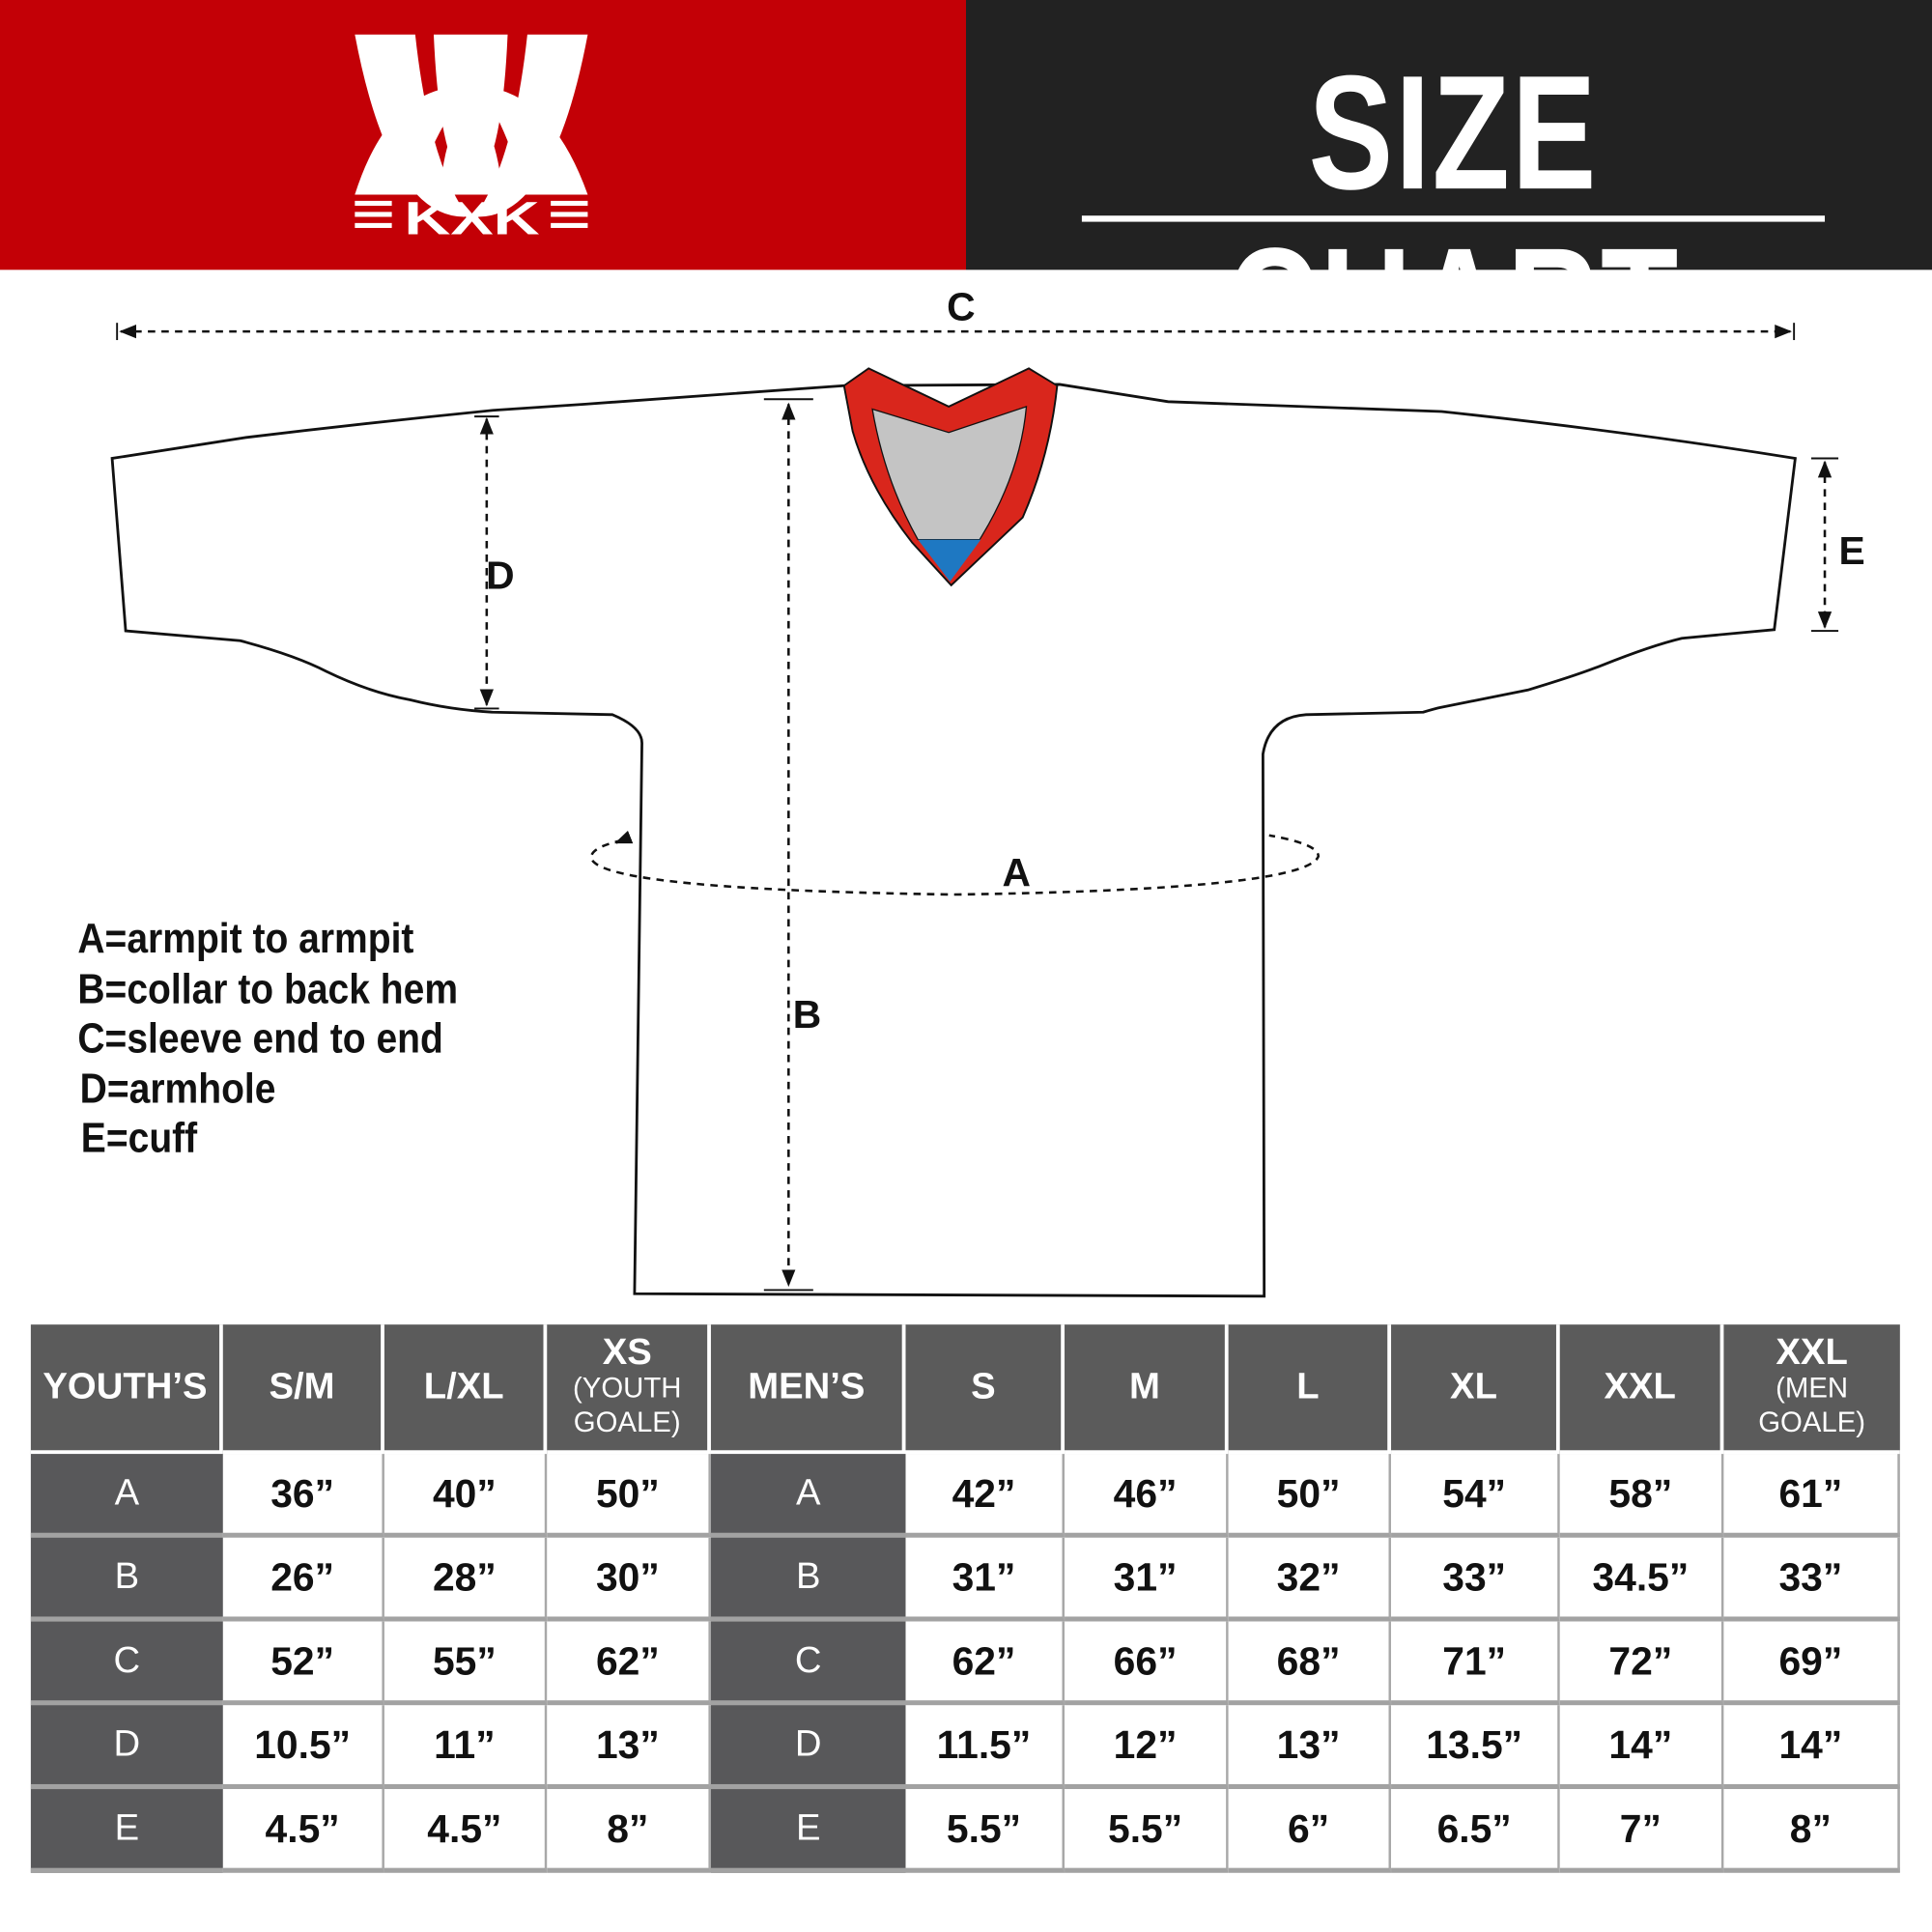 The image size is (1932, 1932). What do you see at coordinates (629, 1579) in the screenshot?
I see `youth-value: 30”` at bounding box center [629, 1579].